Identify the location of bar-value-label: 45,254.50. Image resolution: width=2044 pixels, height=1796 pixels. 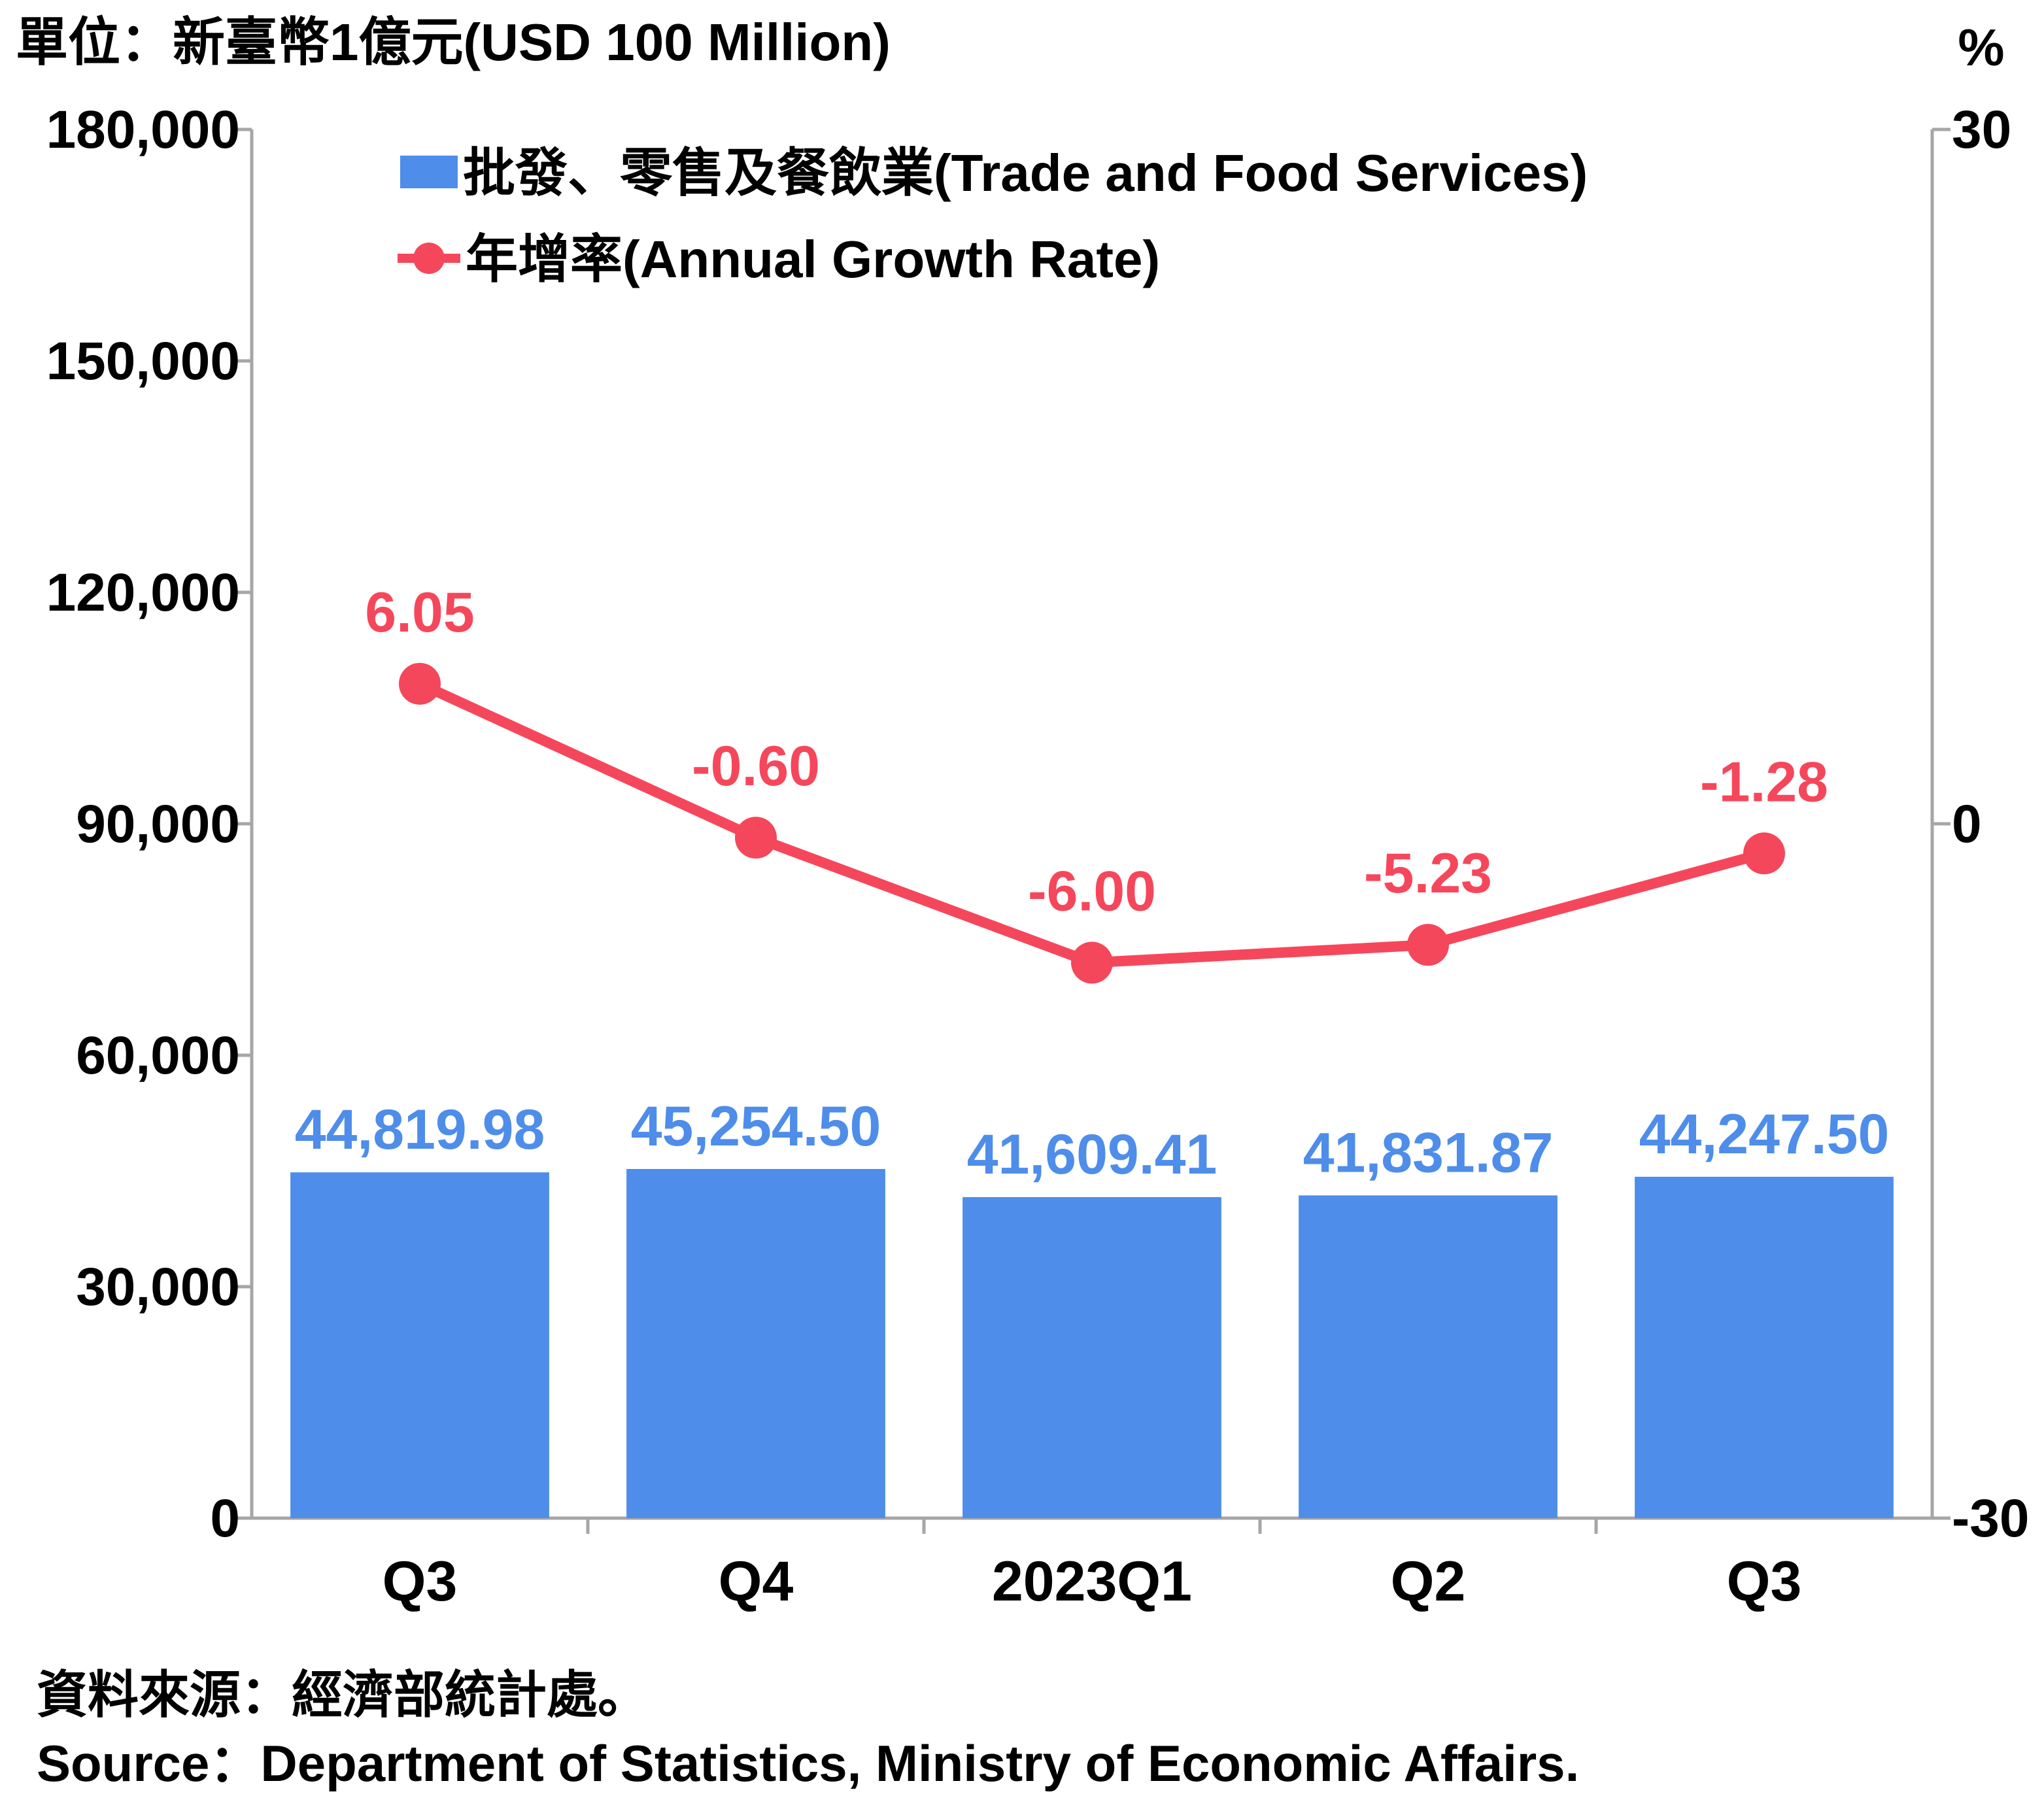
(756, 1126).